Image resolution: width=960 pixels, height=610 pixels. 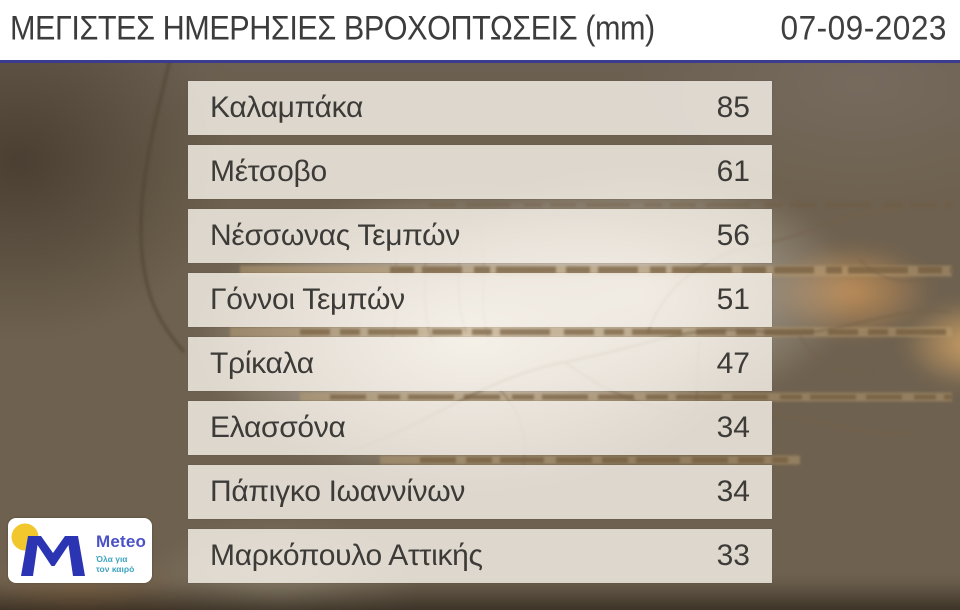 What do you see at coordinates (480, 172) in the screenshot?
I see `table-row: Μέτσοβο 61` at bounding box center [480, 172].